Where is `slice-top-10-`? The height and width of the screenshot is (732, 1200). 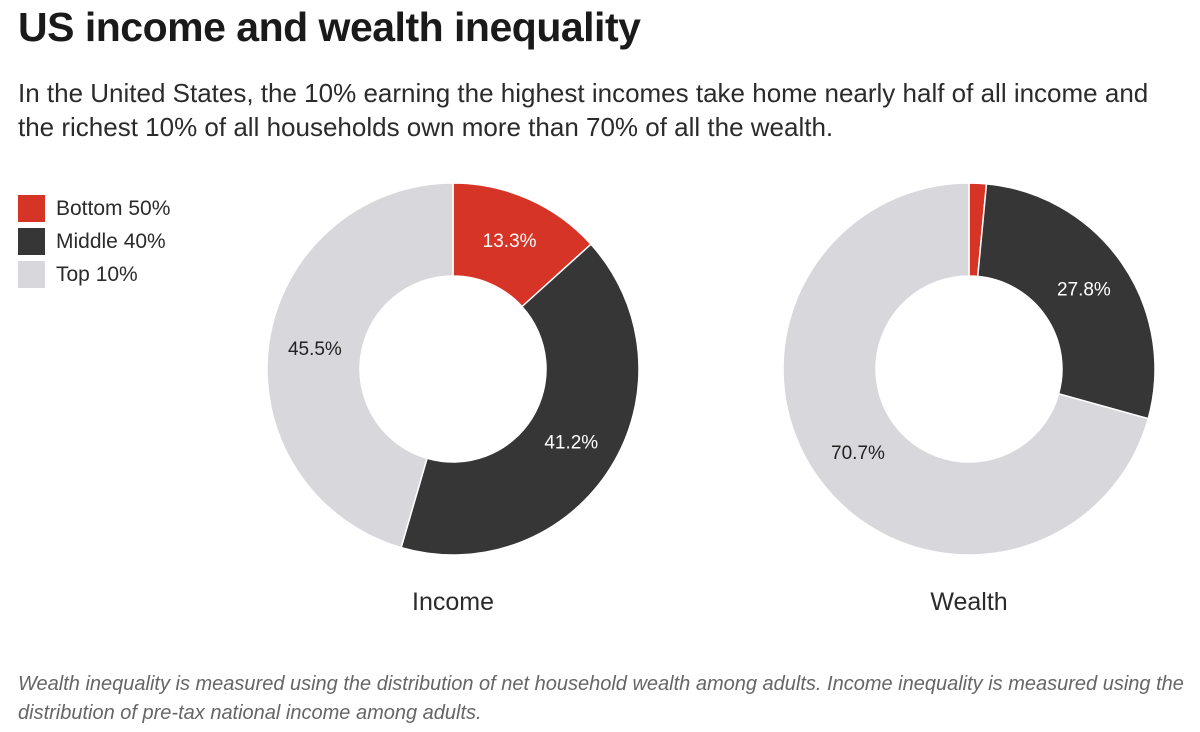 slice-top-10- is located at coordinates (360, 365).